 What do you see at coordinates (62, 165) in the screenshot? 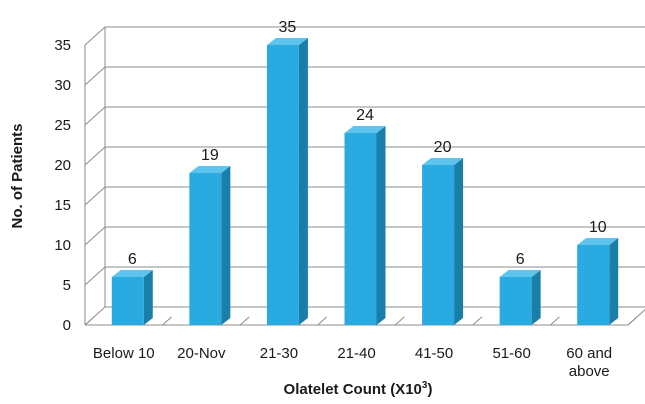
I see `y-tick-label: 20` at bounding box center [62, 165].